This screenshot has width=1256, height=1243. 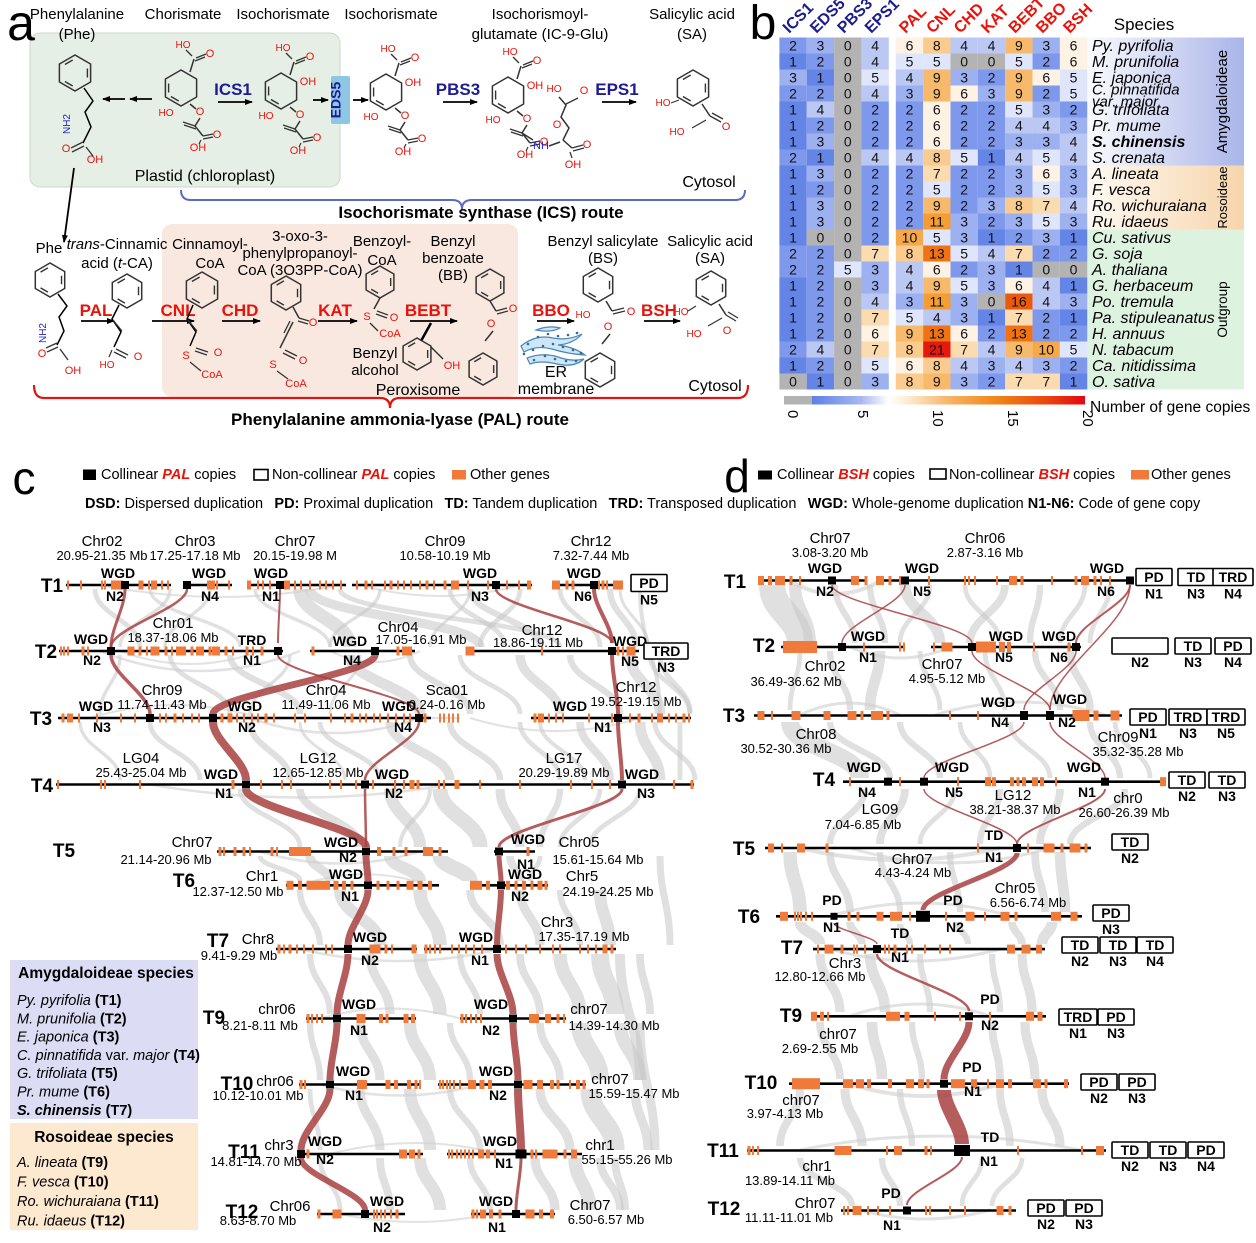 What do you see at coordinates (458, 89) in the screenshot?
I see `svg-text: PBS3` at bounding box center [458, 89].